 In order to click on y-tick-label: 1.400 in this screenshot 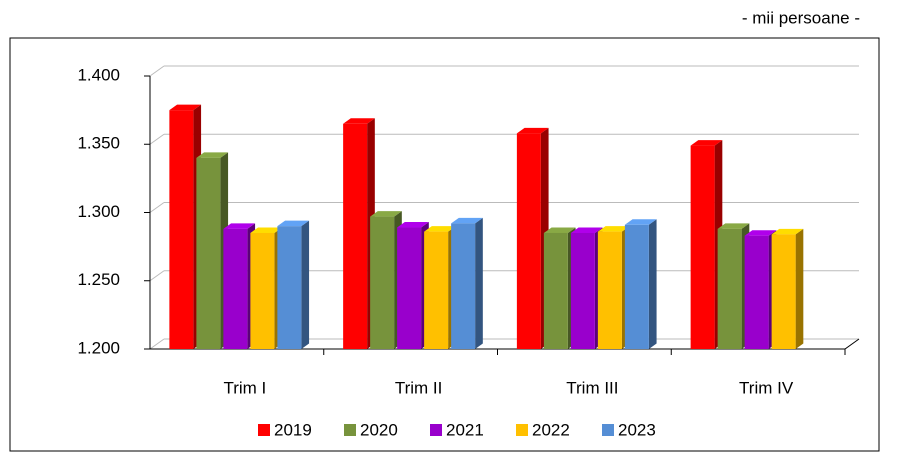, I will do `click(98, 74)`.